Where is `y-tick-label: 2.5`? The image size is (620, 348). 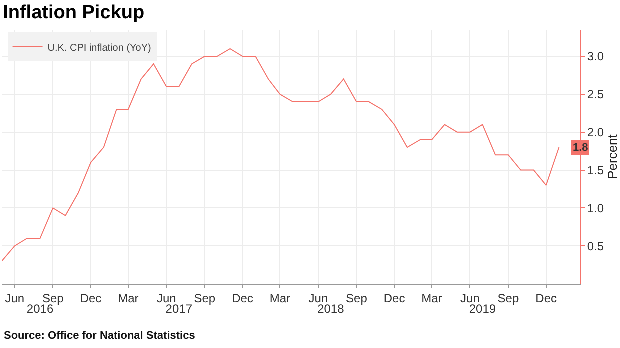 y-tick-label: 2.5 is located at coordinates (595, 95).